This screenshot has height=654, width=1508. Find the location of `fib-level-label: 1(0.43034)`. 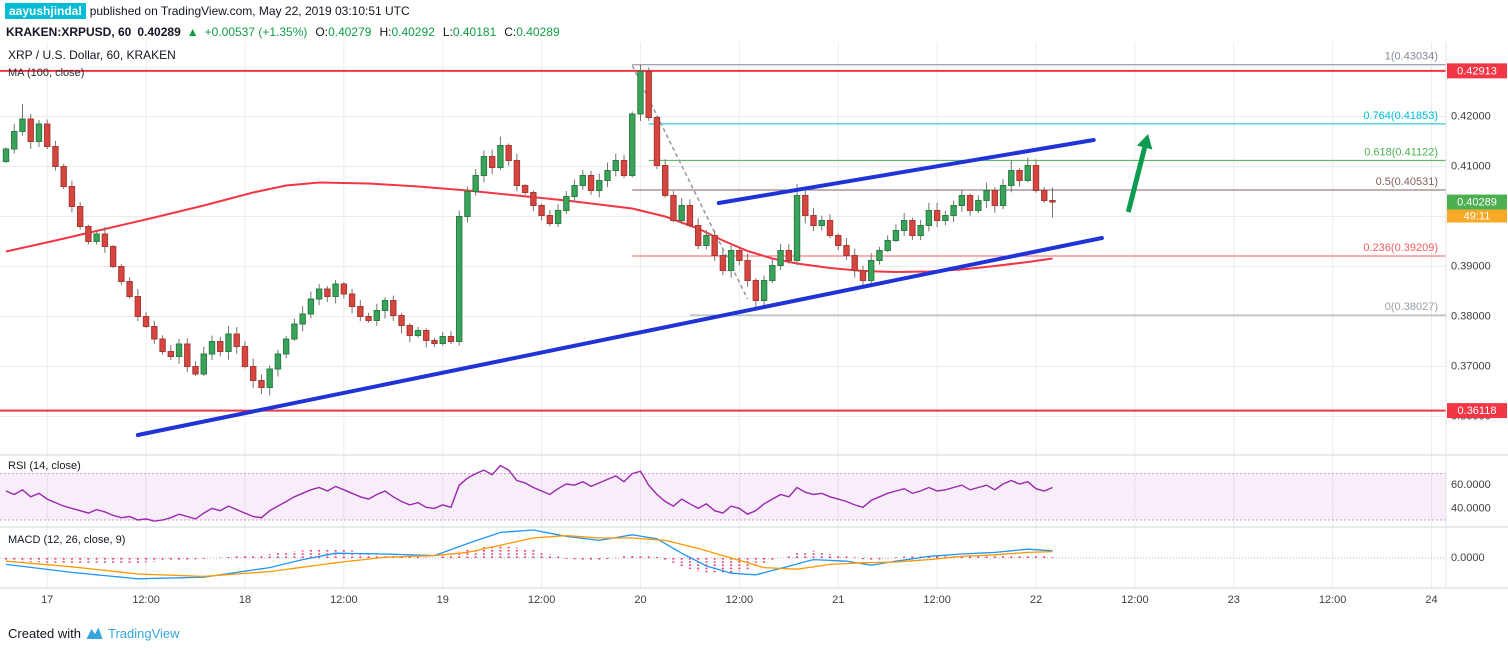

fib-level-label: 1(0.43034) is located at coordinates (1411, 57).